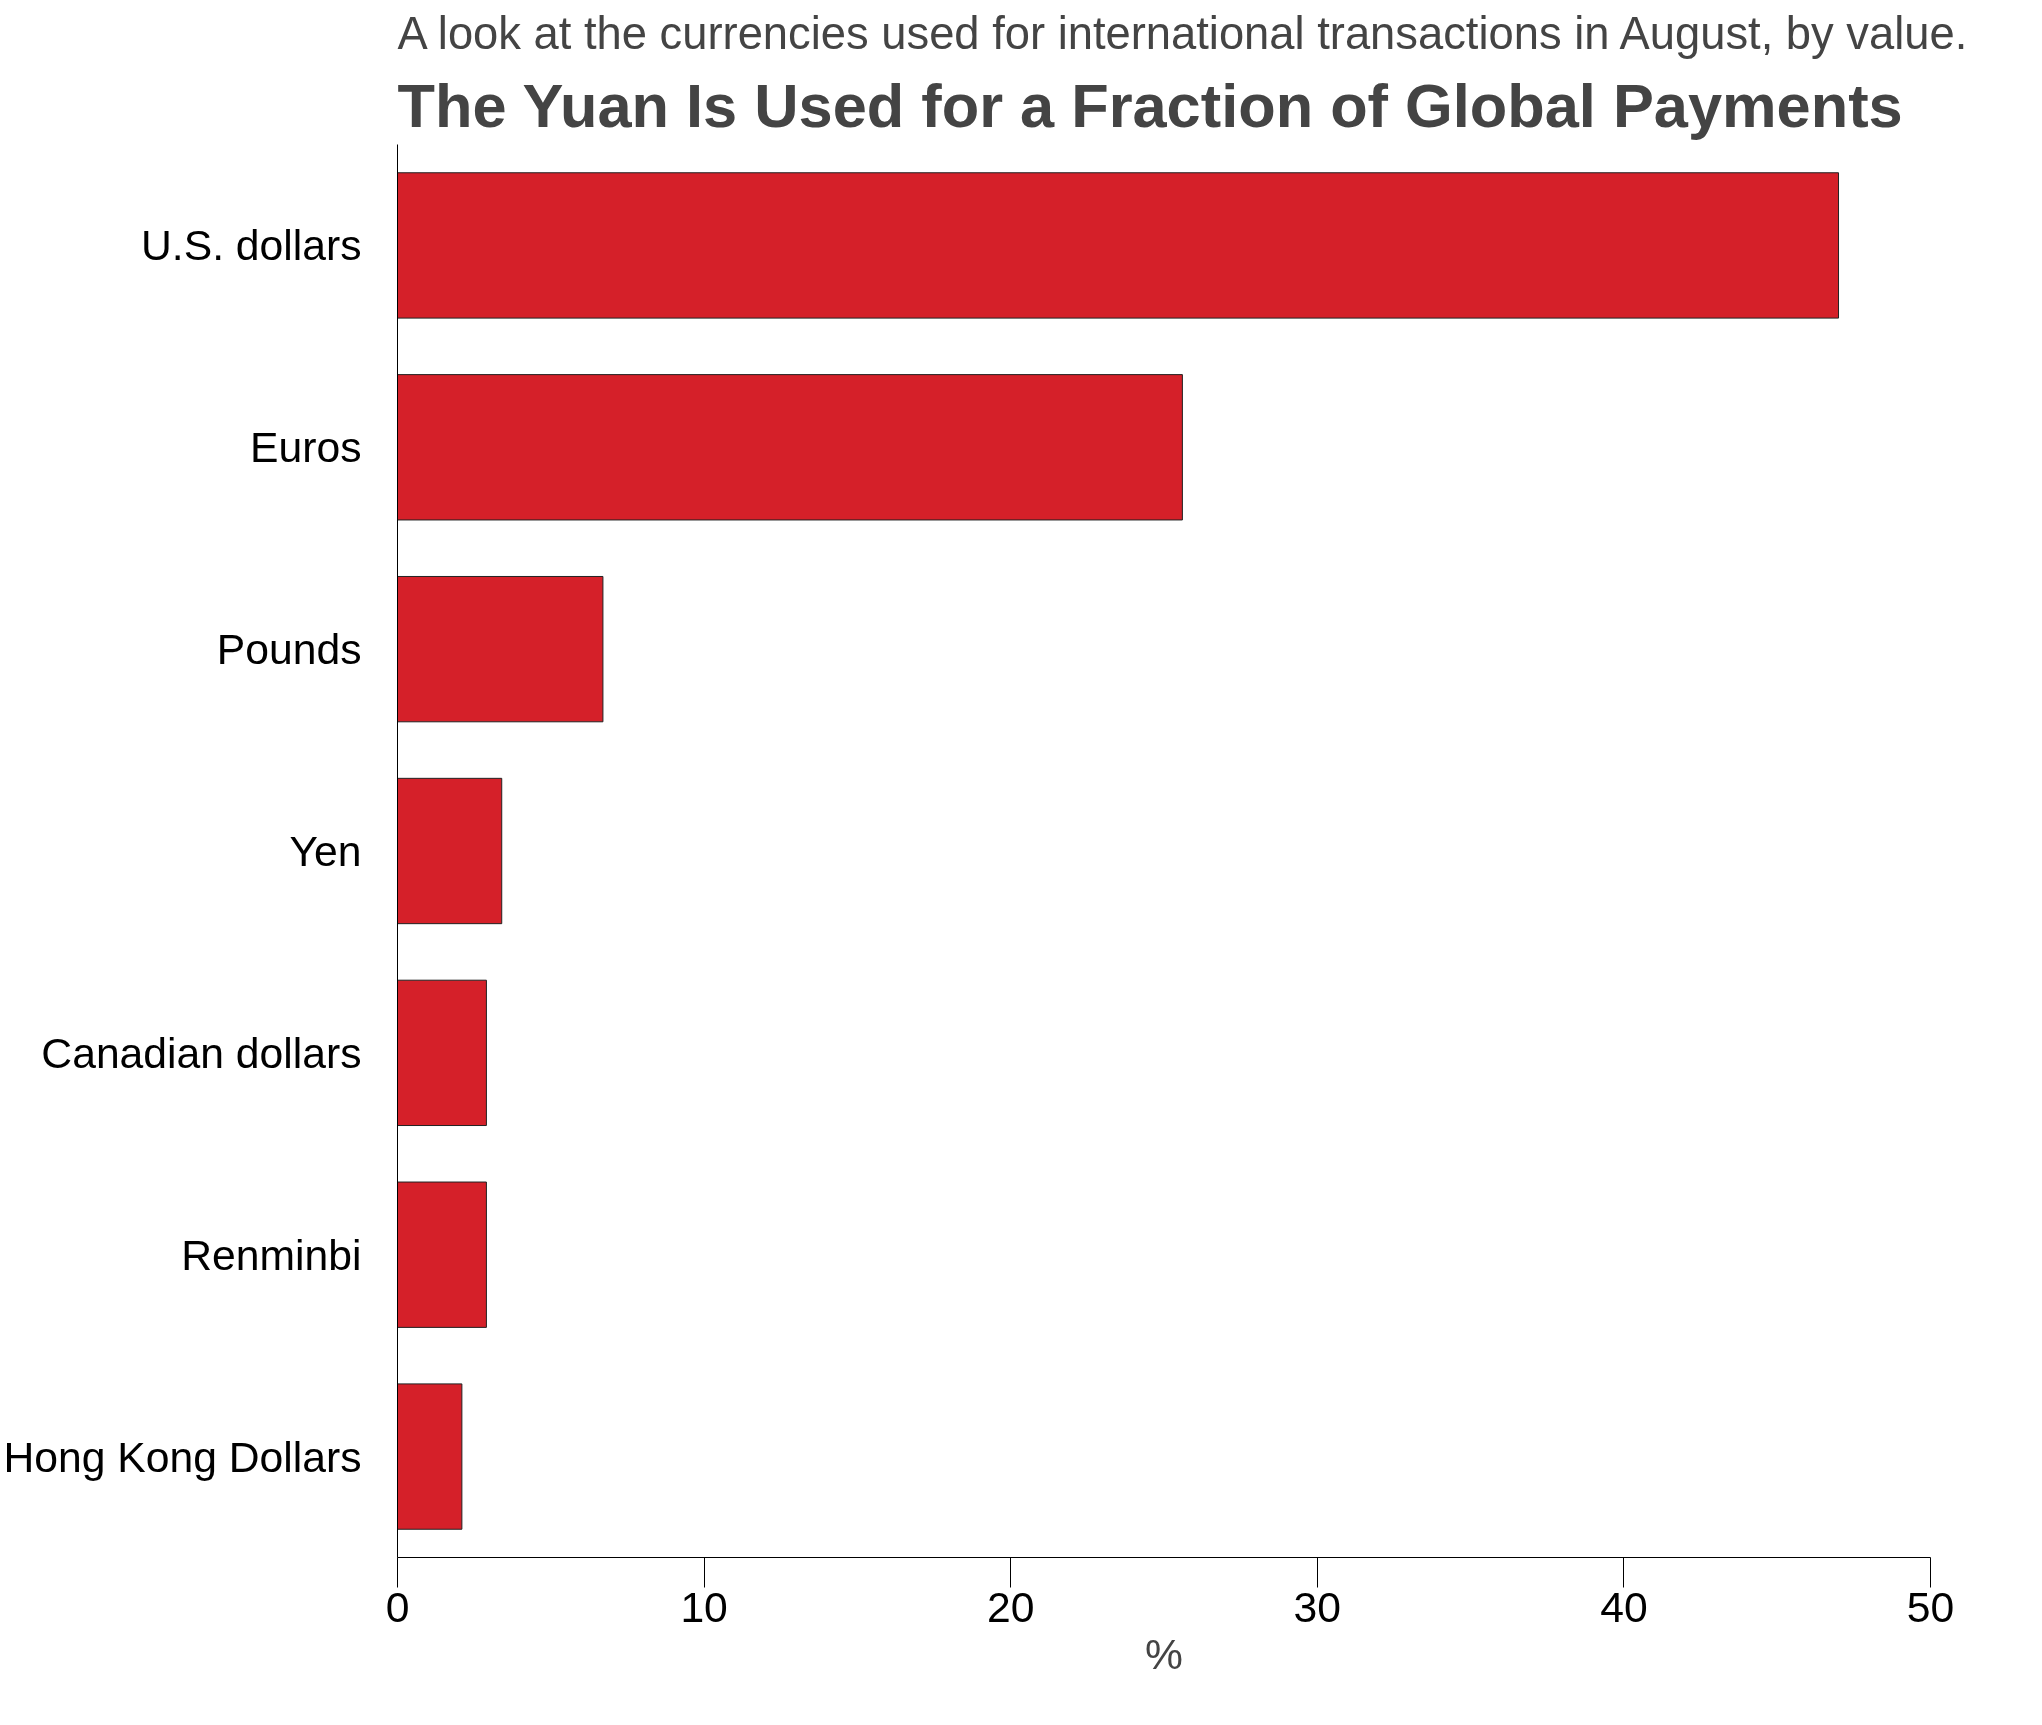  I want to click on x-tick-label: 50, so click(1930, 1606).